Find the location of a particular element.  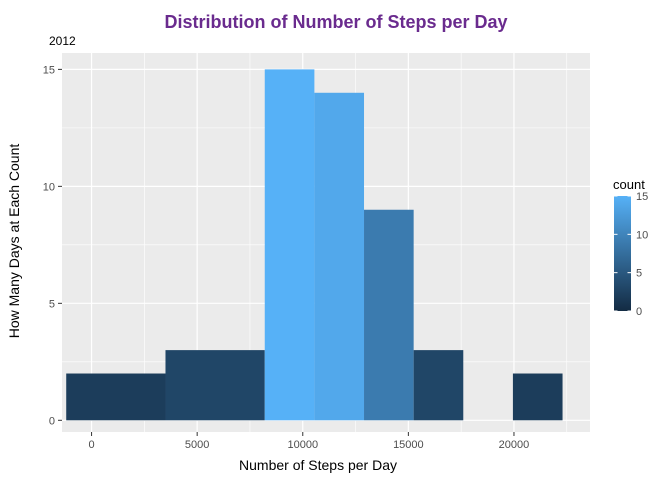

x-tick-label: 10000 is located at coordinates (302, 445).